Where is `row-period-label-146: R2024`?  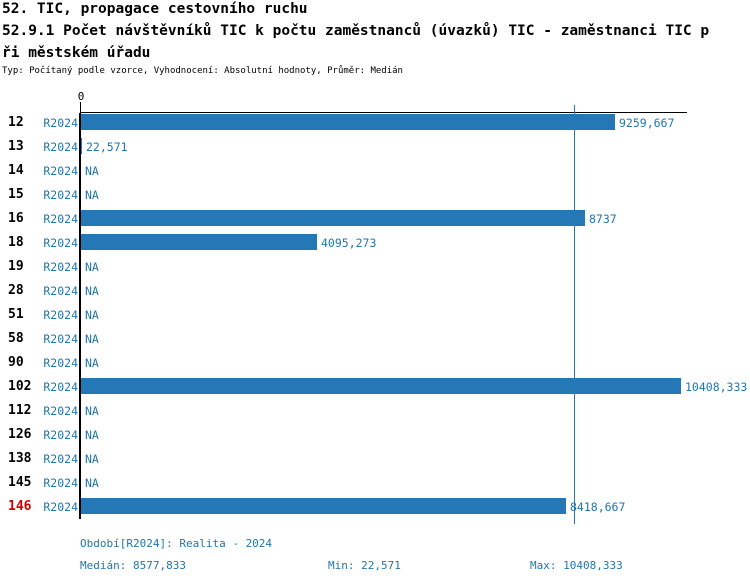
row-period-label-146: R2024 is located at coordinates (60, 507).